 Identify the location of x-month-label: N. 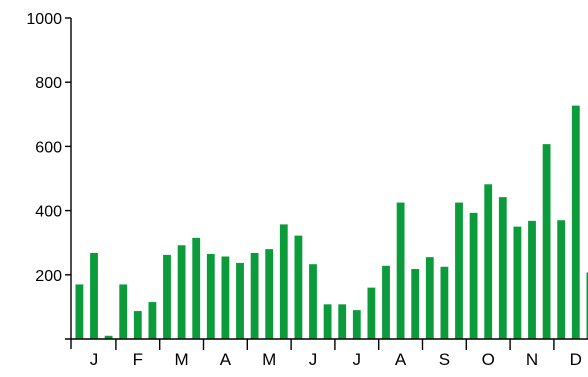
(532, 359).